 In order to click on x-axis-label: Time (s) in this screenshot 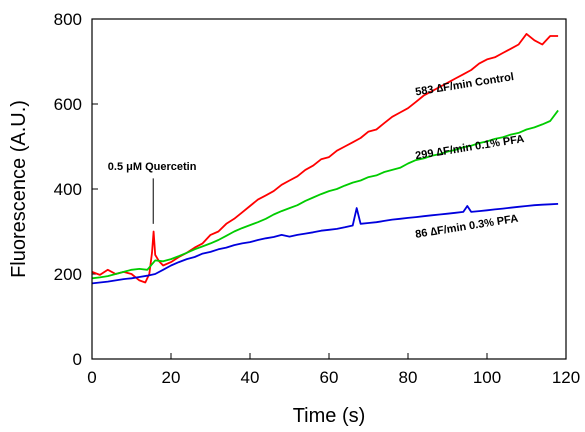, I will do `click(329, 416)`.